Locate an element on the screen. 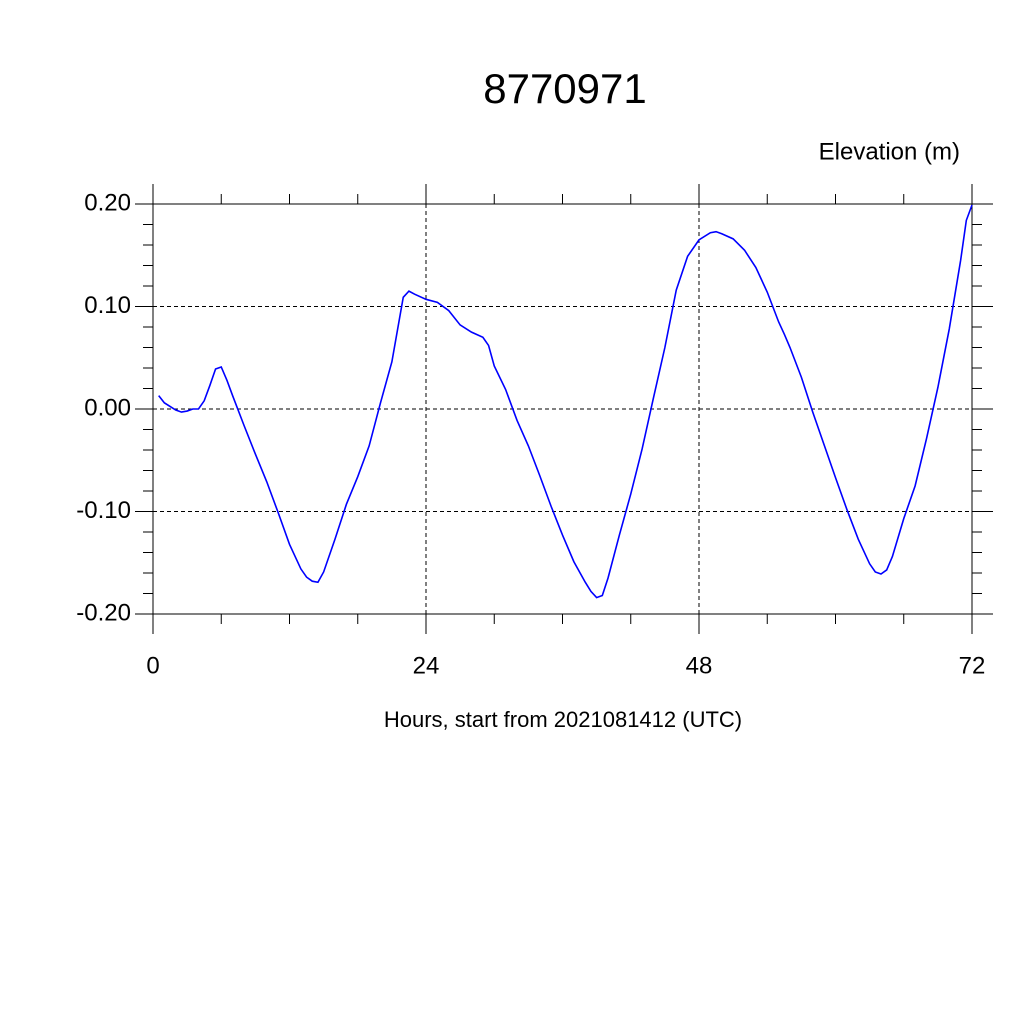  chart-title: 8770971 is located at coordinates (565, 88).